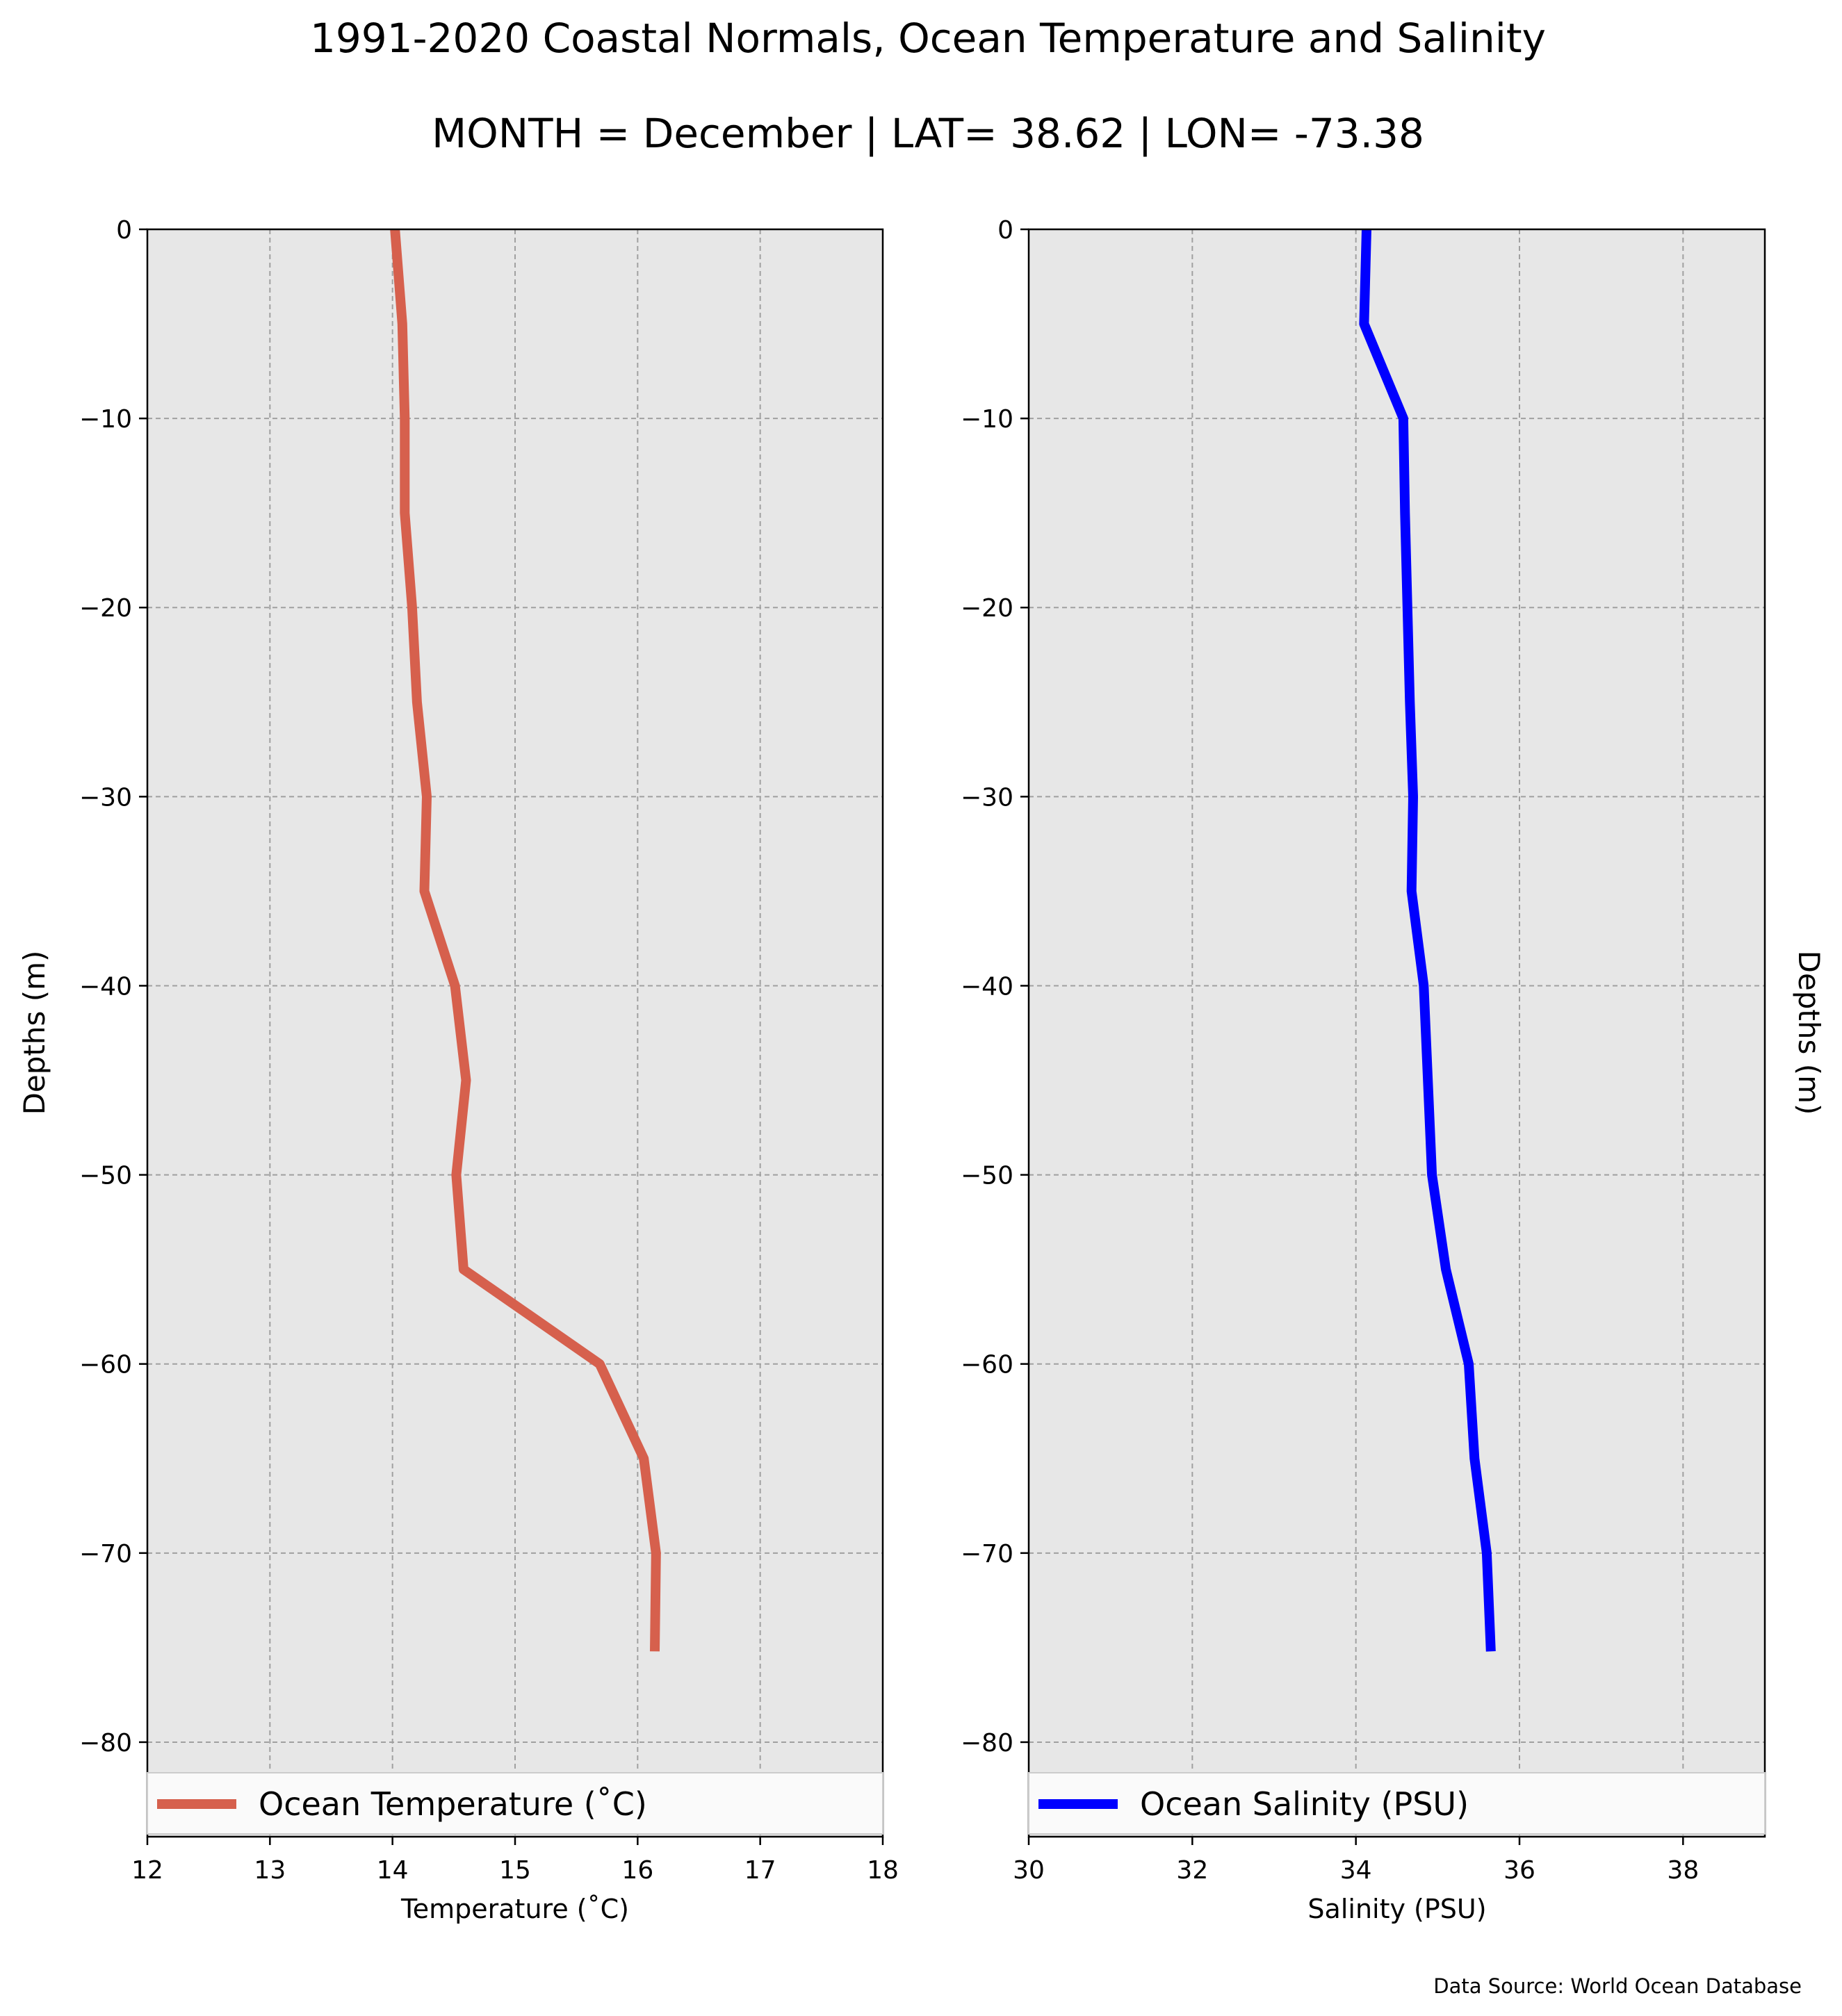 The height and width of the screenshot is (2016, 1842). I want to click on temperature-y-tick-label: −20, so click(105, 608).